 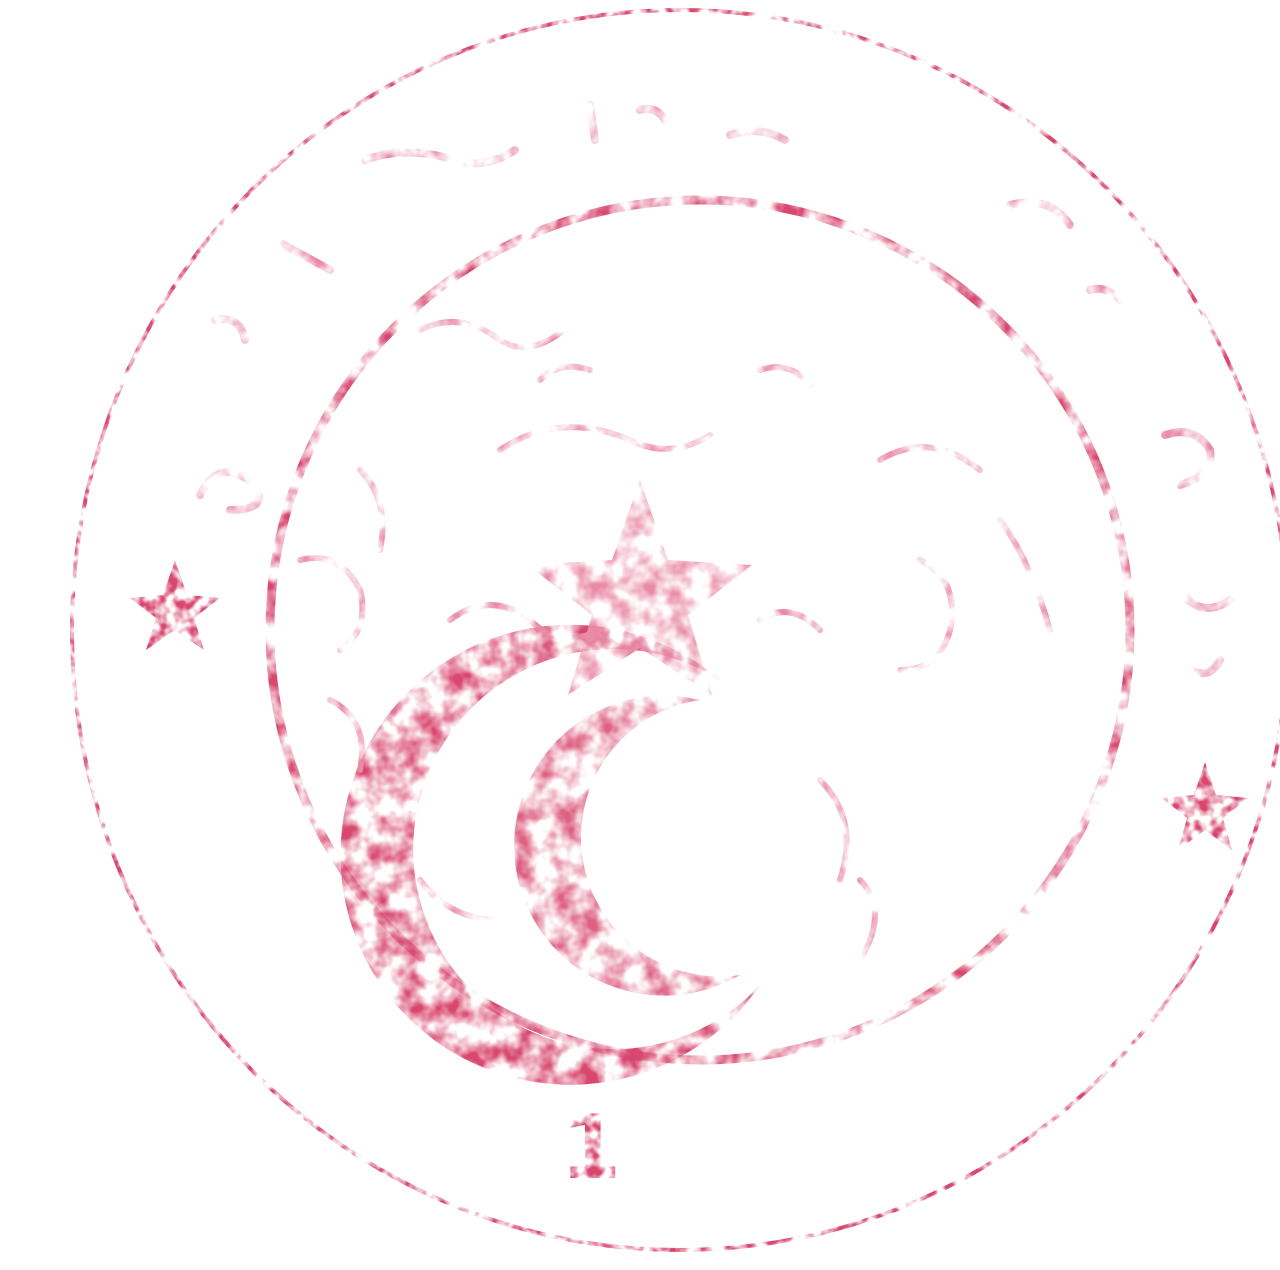 I want to click on star-left-icon, so click(x=175, y=605).